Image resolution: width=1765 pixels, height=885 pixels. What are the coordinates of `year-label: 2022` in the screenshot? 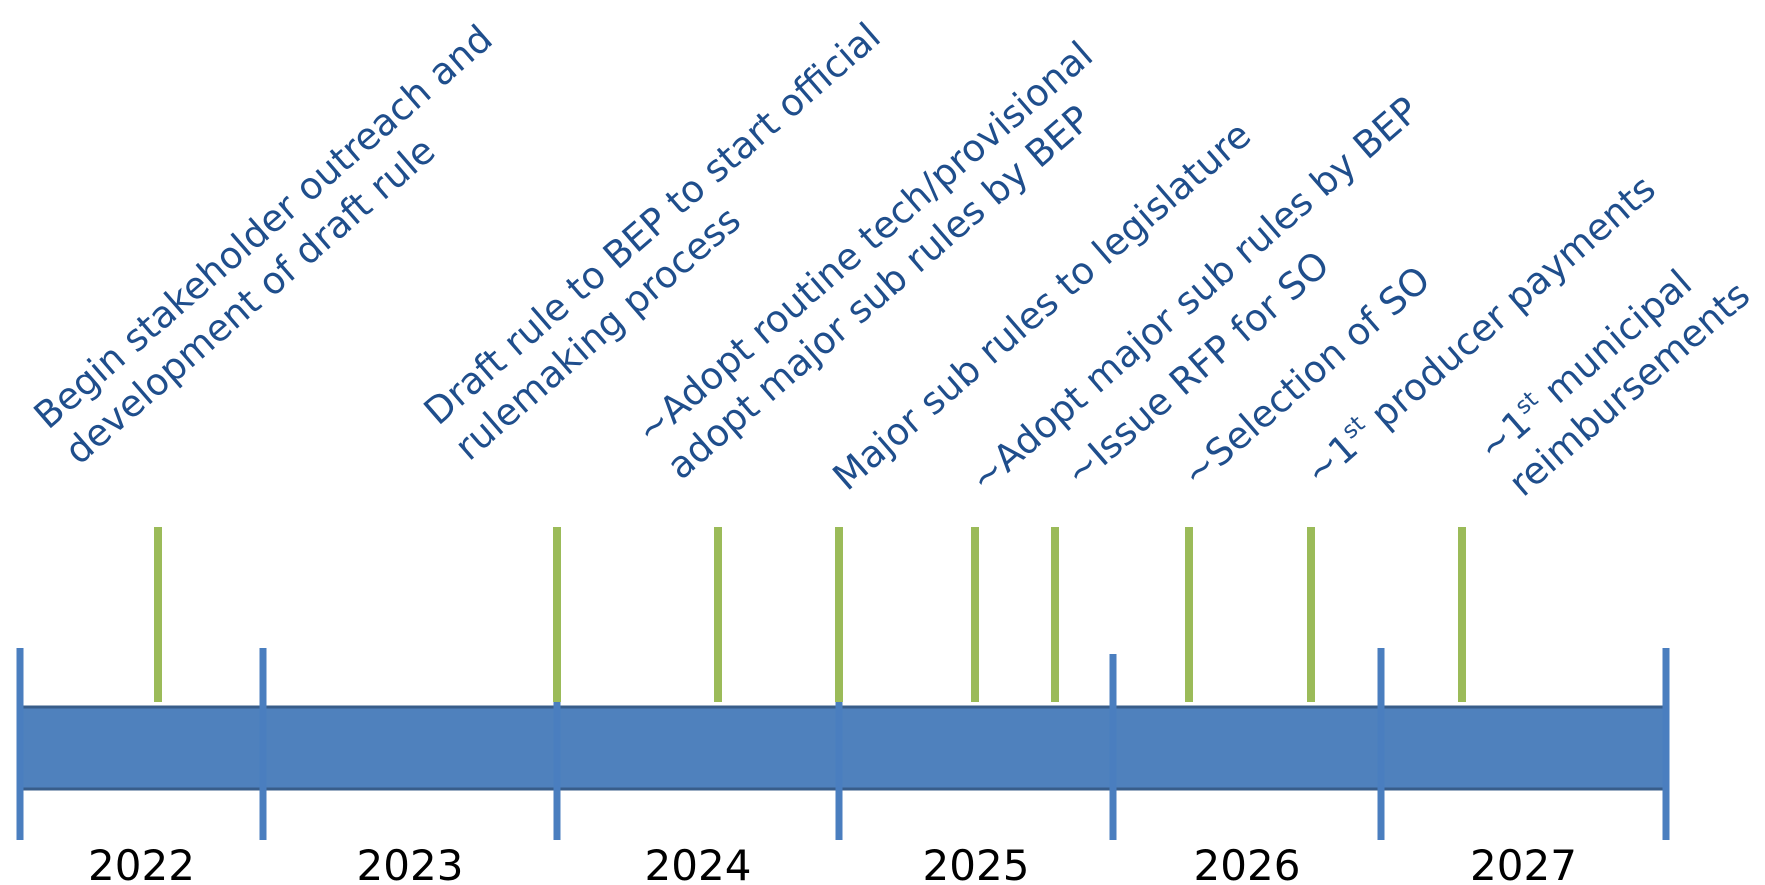 It's located at (141, 863).